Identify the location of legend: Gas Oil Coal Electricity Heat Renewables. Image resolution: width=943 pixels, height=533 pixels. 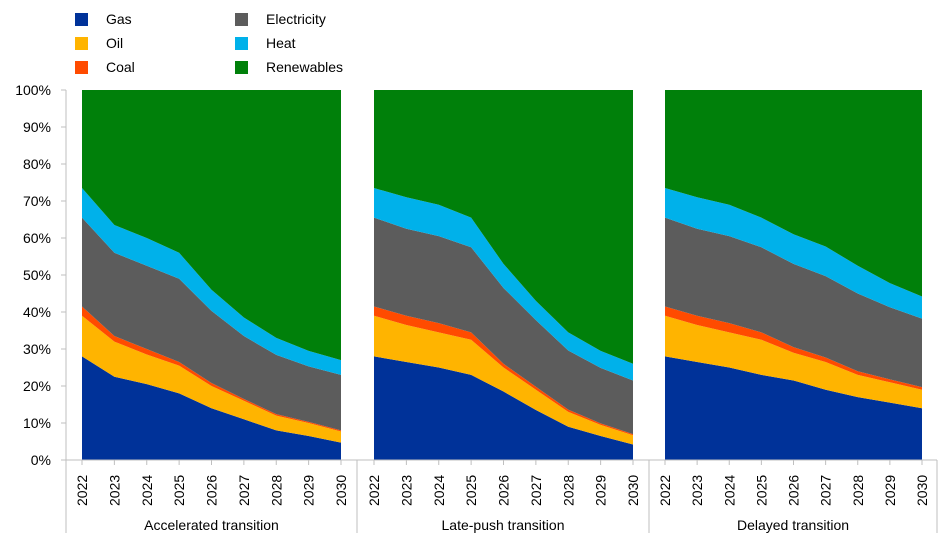
(235, 44).